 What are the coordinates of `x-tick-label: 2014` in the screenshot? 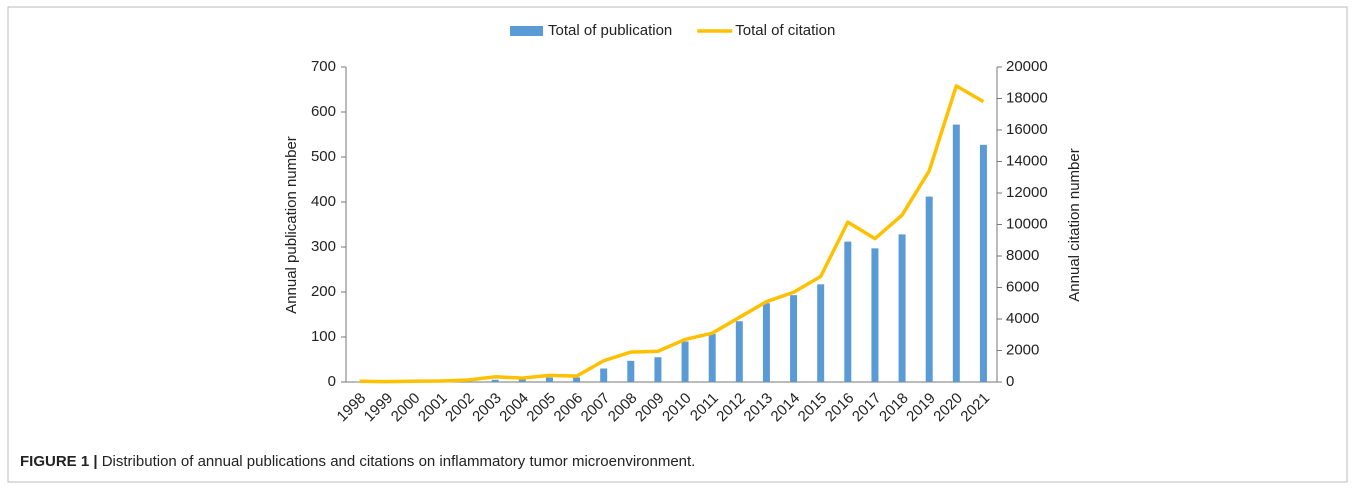 It's located at (786, 408).